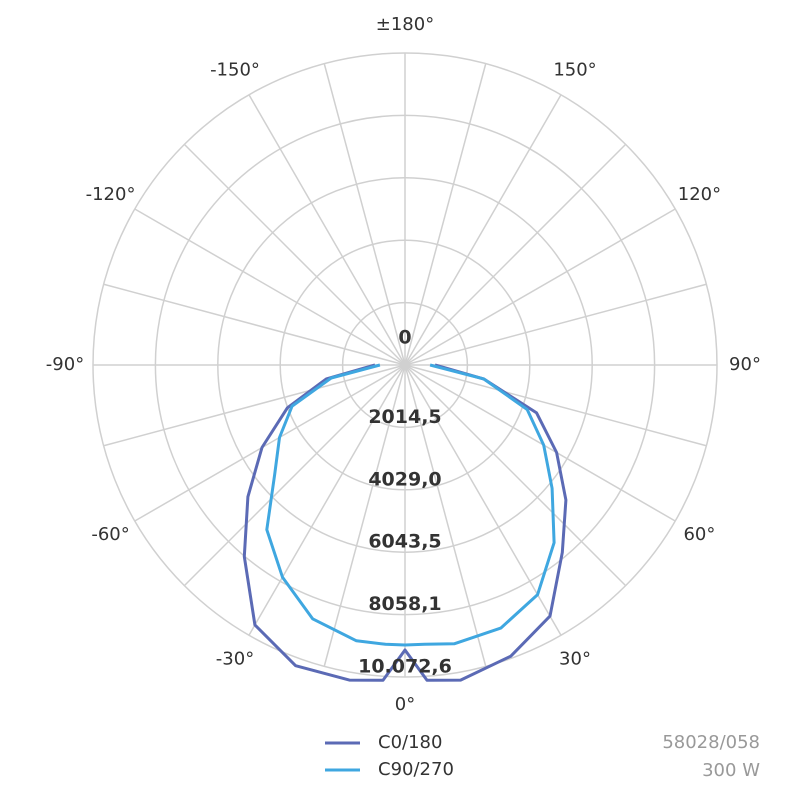  Describe the element at coordinates (405, 704) in the screenshot. I see `angle-label: 0°` at that location.